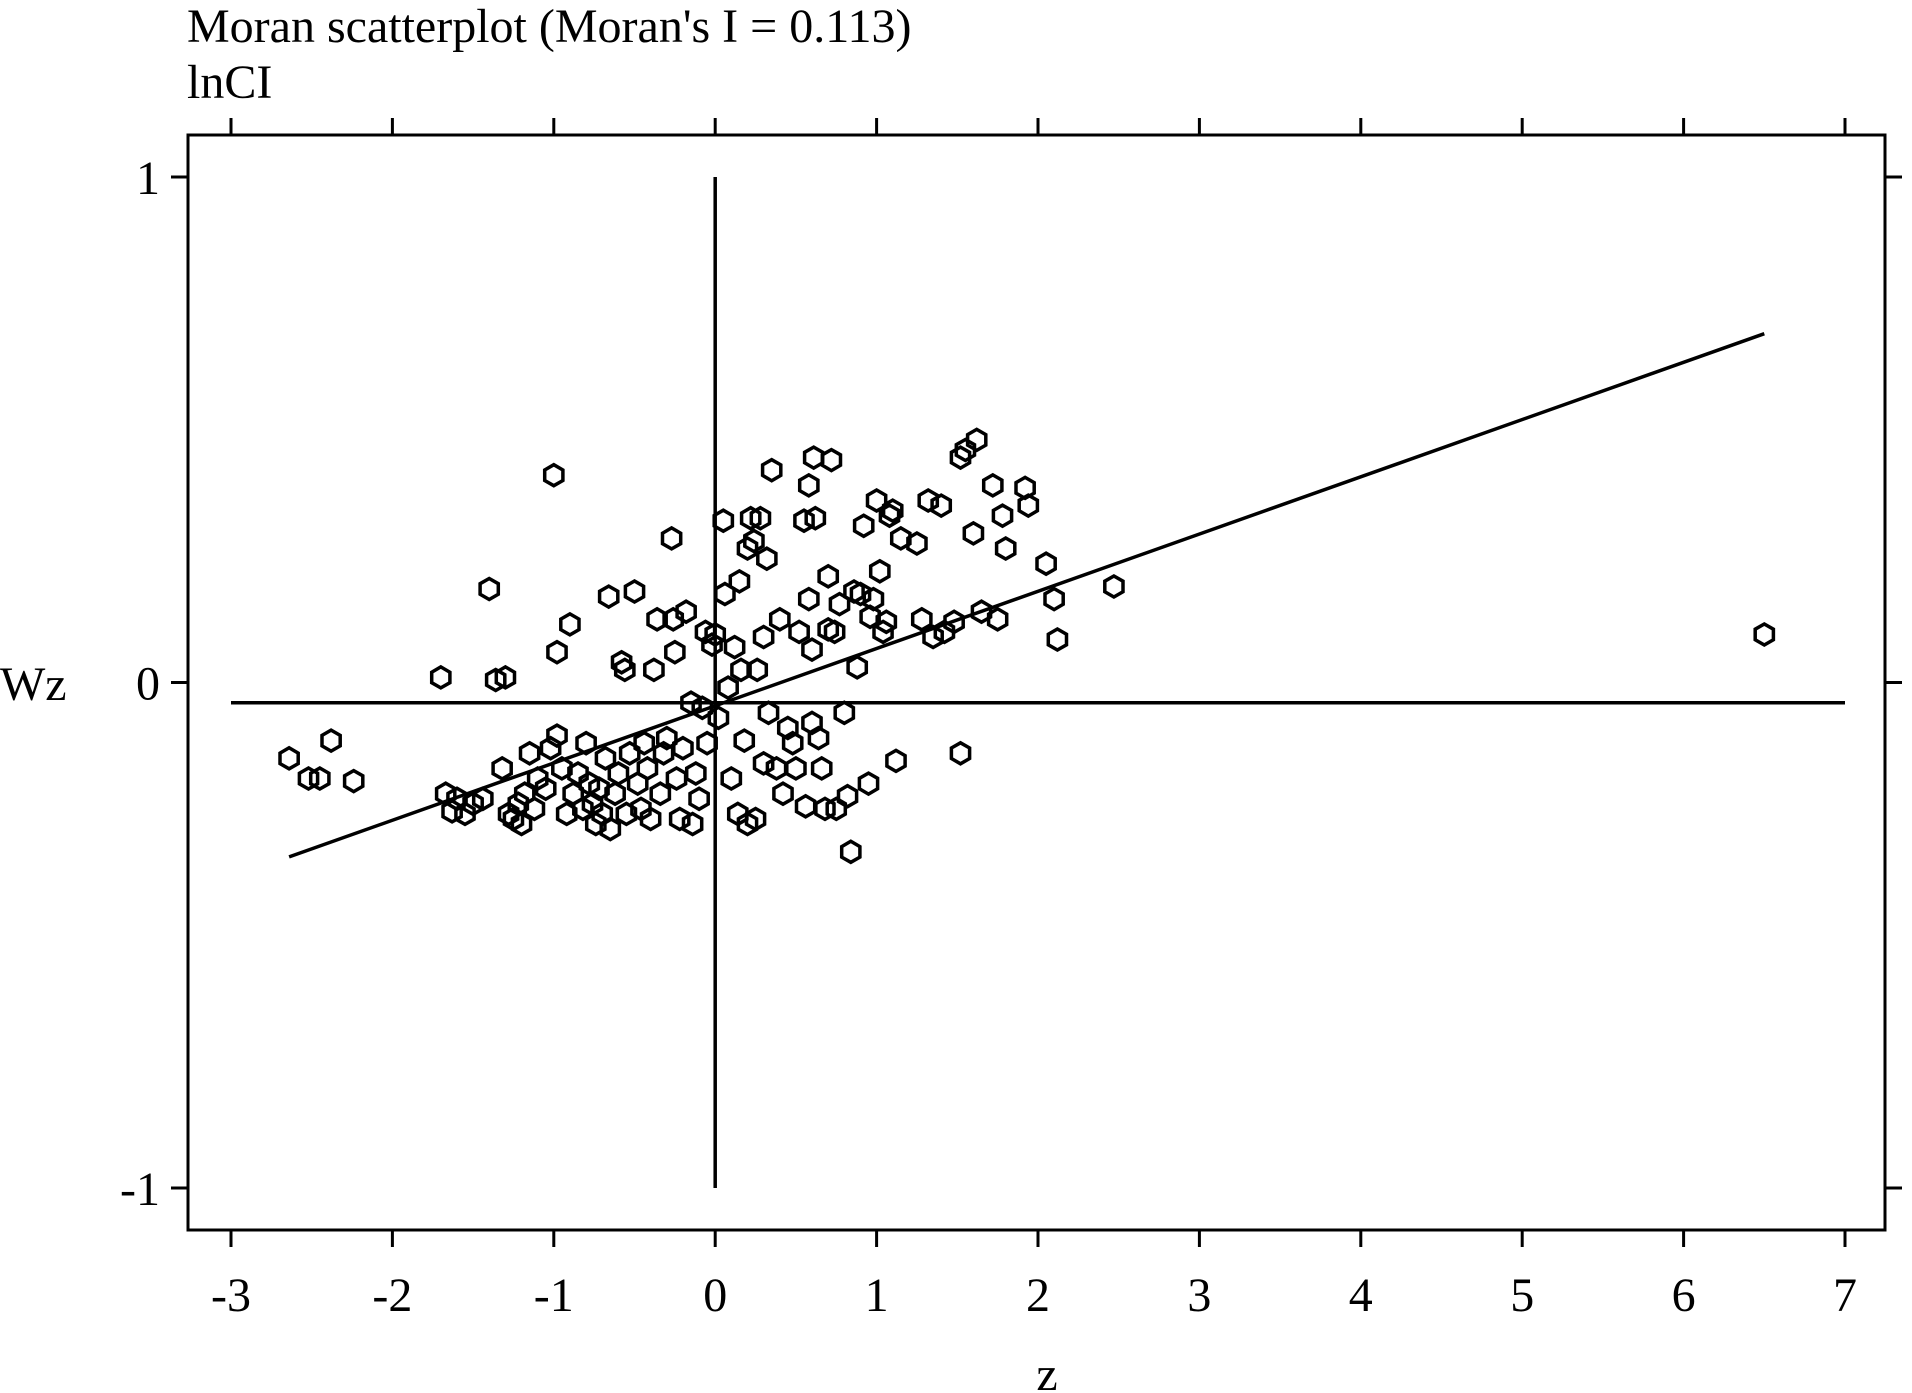 This screenshot has width=1912, height=1393. I want to click on x-axis-label: z, so click(1046, 1370).